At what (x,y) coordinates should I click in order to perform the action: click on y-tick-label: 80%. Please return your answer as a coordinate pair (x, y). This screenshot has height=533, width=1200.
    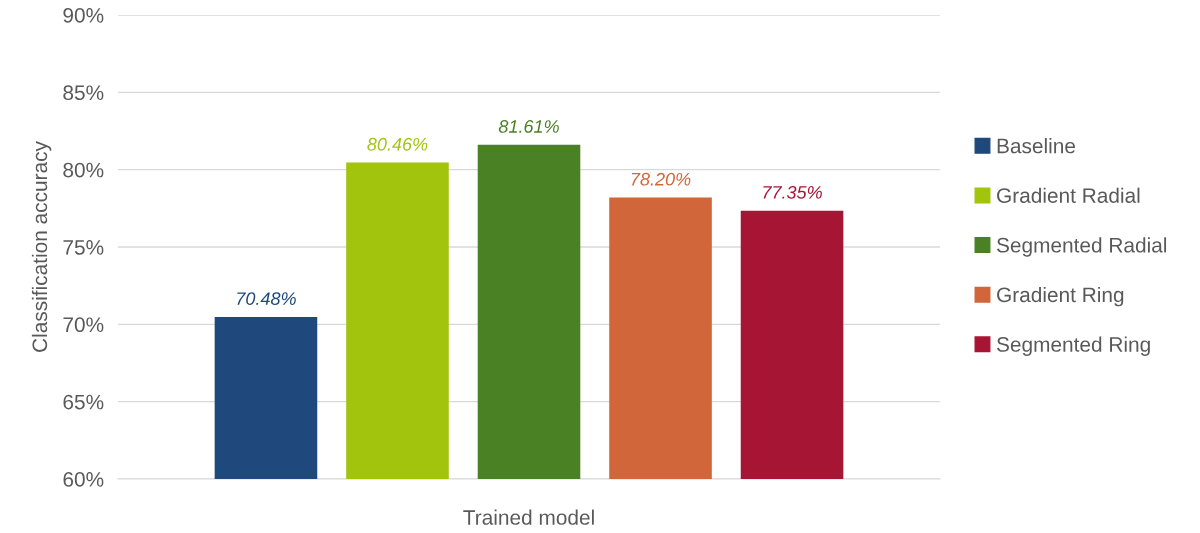
    Looking at the image, I should click on (83, 170).